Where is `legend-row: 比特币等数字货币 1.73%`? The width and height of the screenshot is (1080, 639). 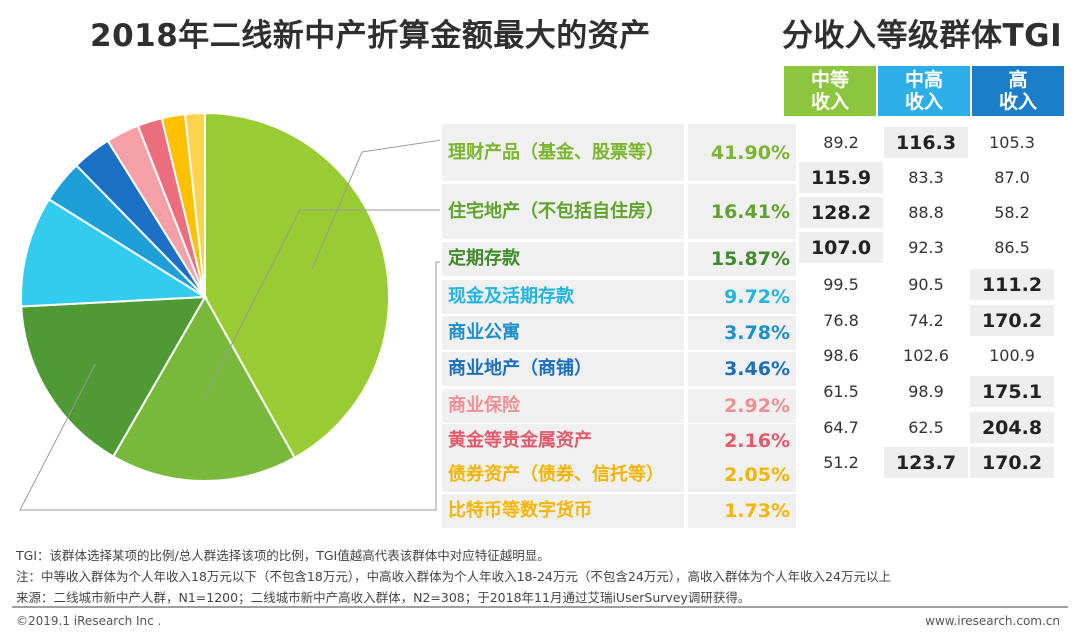
legend-row: 比特币等数字货币 1.73% is located at coordinates (619, 511).